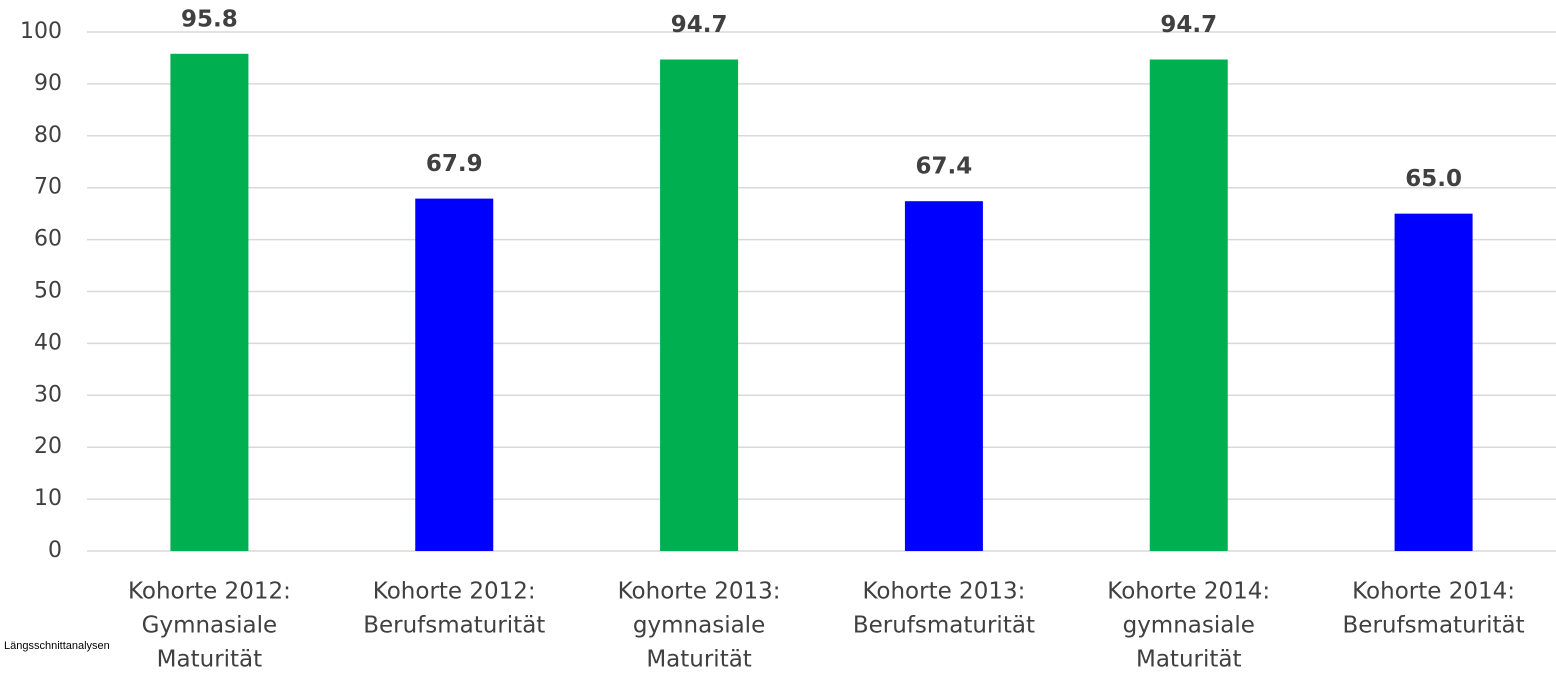 This screenshot has height=686, width=1556. Describe the element at coordinates (48, 135) in the screenshot. I see `y-tick-label: 80` at that location.